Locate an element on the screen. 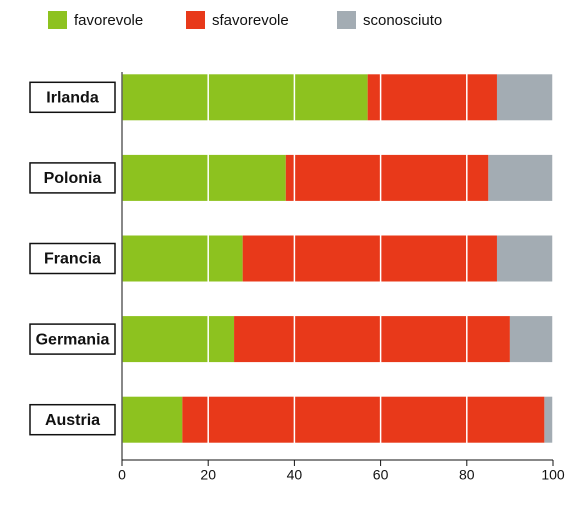 The width and height of the screenshot is (567, 509). category-label: Polonia is located at coordinates (73, 178).